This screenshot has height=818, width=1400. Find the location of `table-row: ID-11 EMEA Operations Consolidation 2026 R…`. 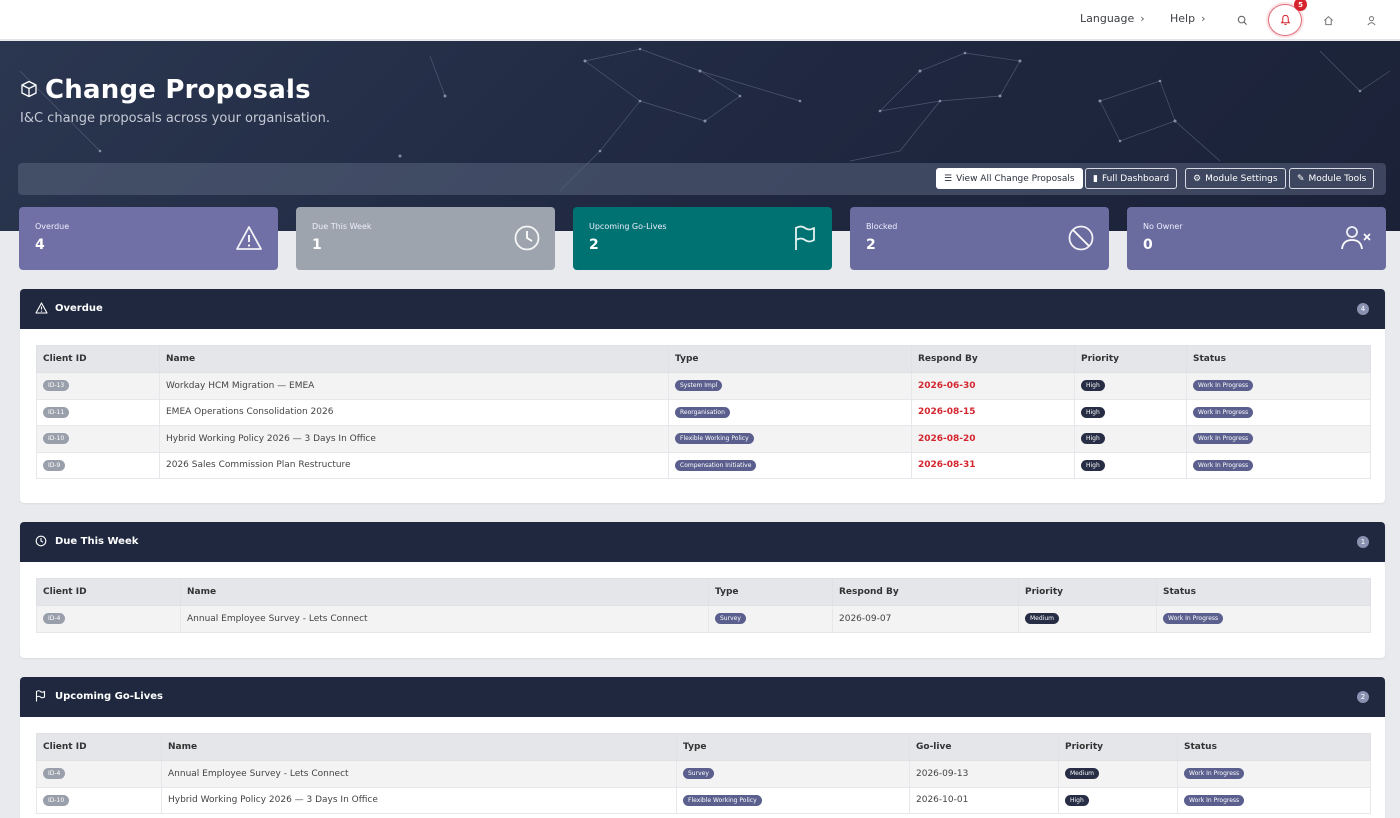

table-row: ID-11 EMEA Operations Consolidation 2026 R… is located at coordinates (703, 412).